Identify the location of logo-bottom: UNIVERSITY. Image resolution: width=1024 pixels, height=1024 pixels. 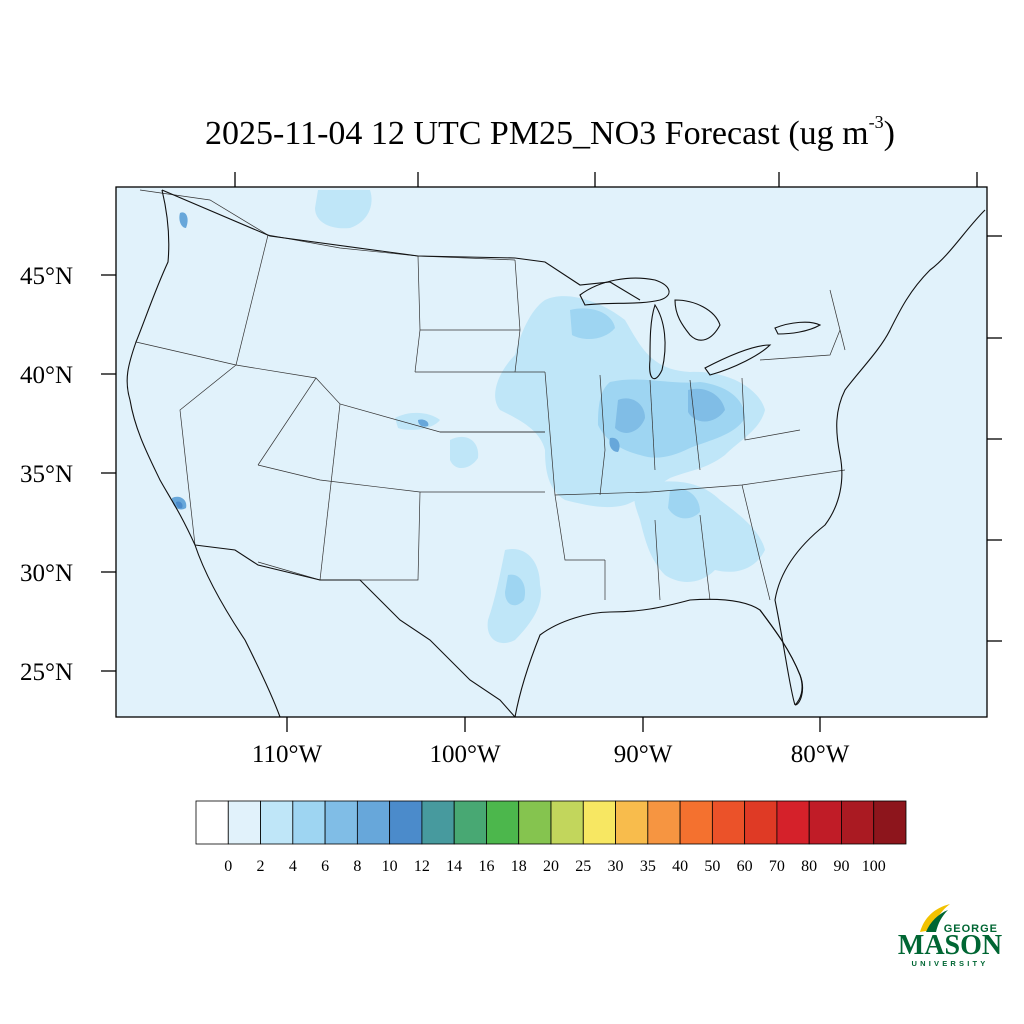
(949, 963).